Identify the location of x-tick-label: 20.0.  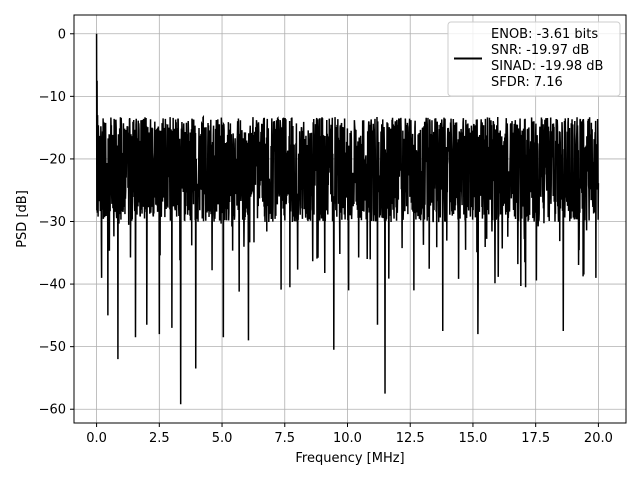
(598, 438).